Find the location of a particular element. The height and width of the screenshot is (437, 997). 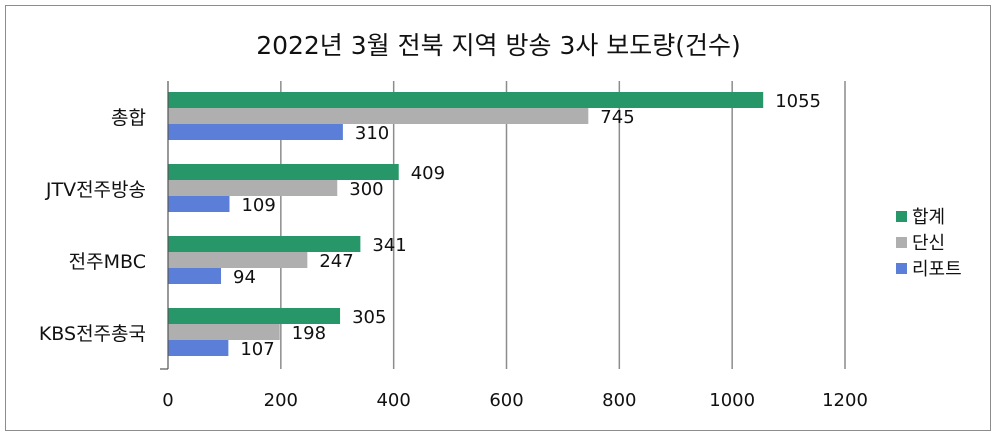

x-tick-label: 400 is located at coordinates (393, 400).